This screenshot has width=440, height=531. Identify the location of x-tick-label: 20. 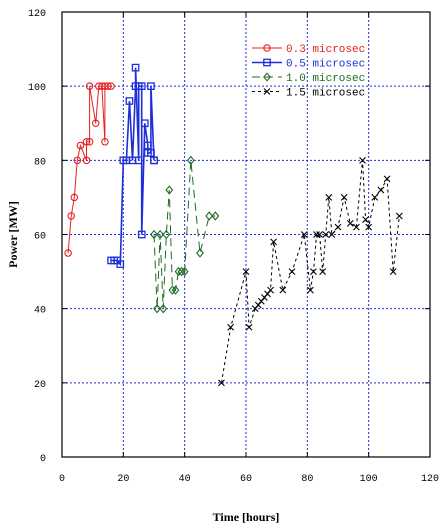
(123, 479).